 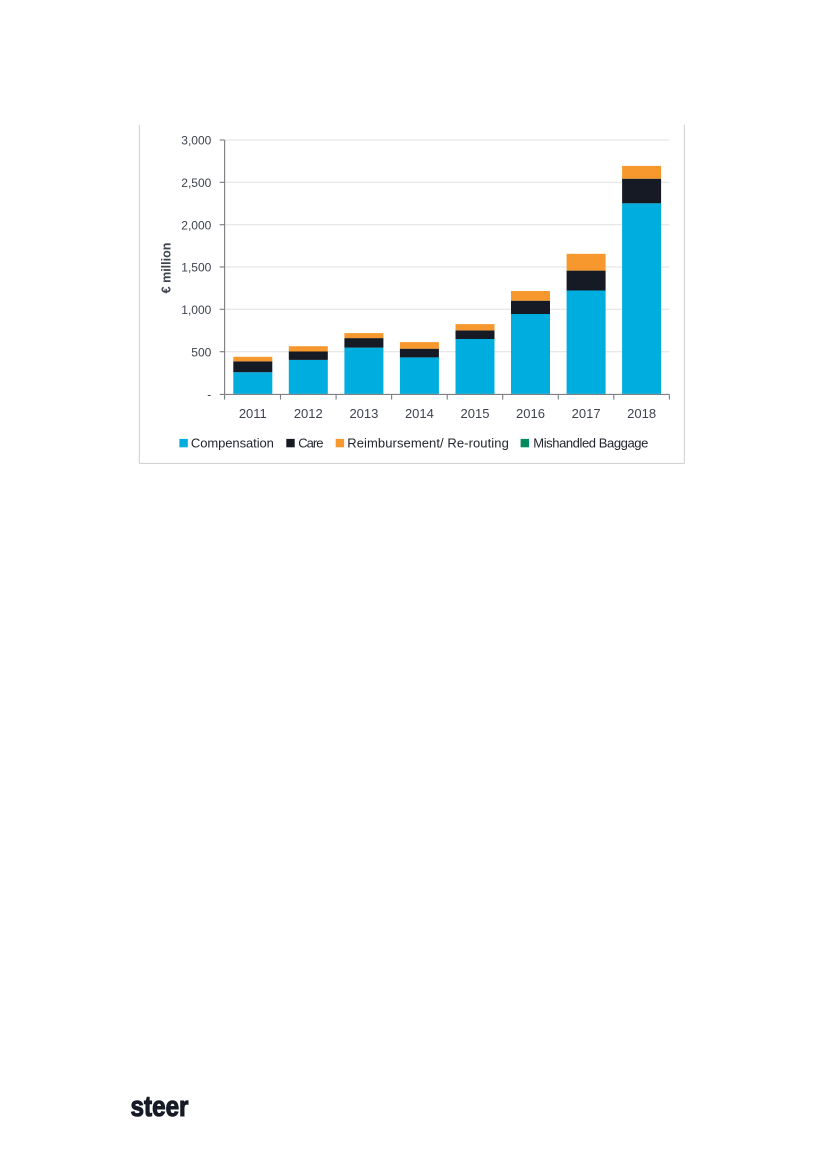 What do you see at coordinates (201, 352) in the screenshot?
I see `svg-text: 500` at bounding box center [201, 352].